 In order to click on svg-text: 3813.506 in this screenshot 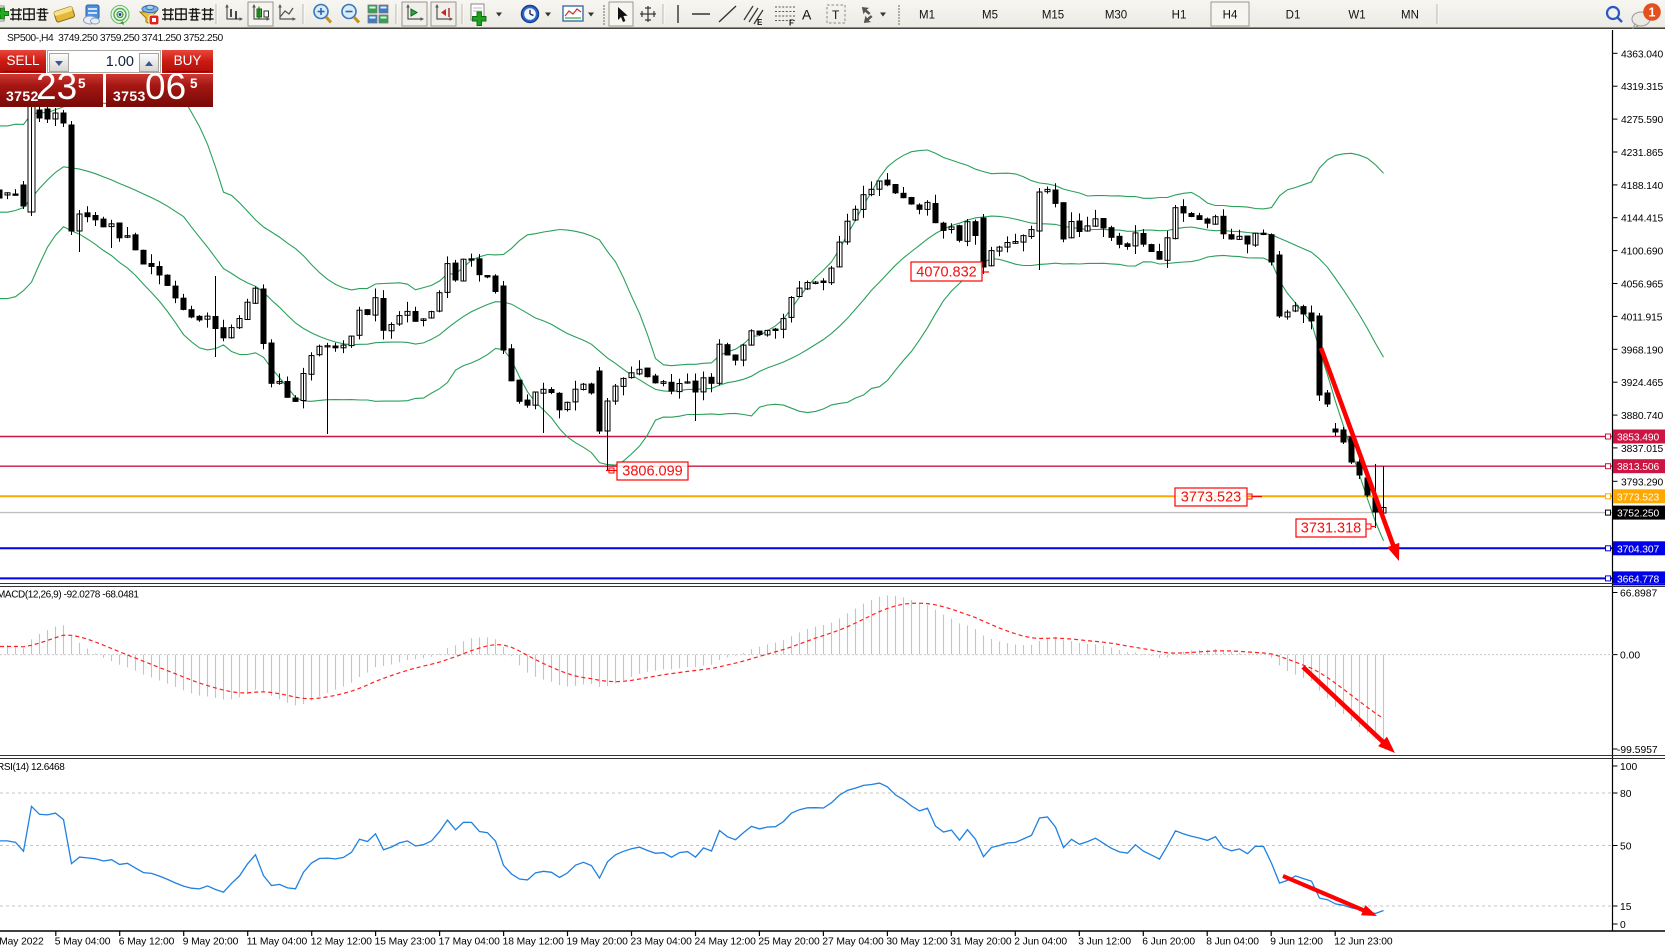, I will do `click(1638, 467)`.